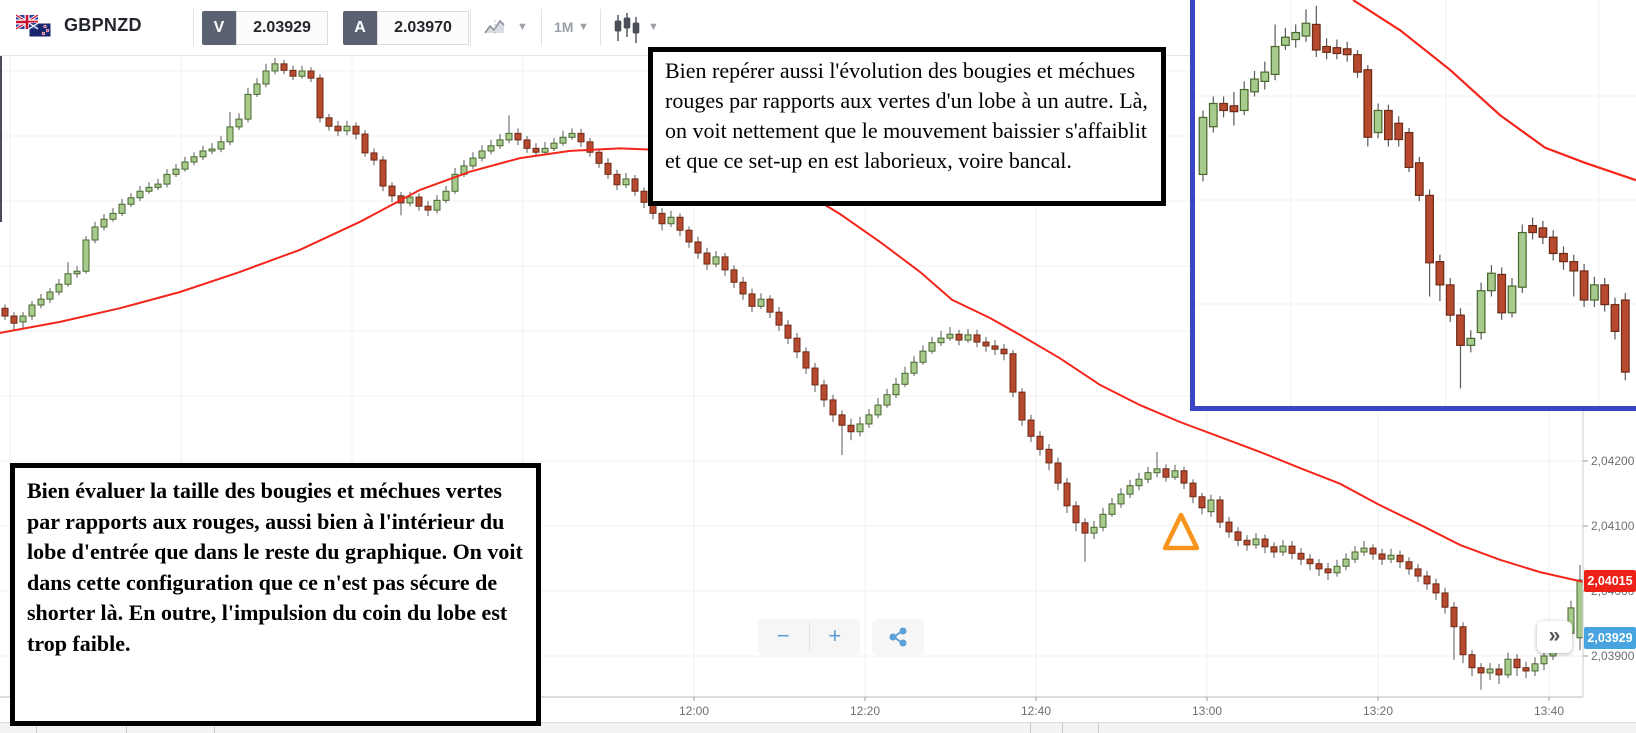 The width and height of the screenshot is (1636, 733). Describe the element at coordinates (898, 637) in the screenshot. I see `share-button` at that location.